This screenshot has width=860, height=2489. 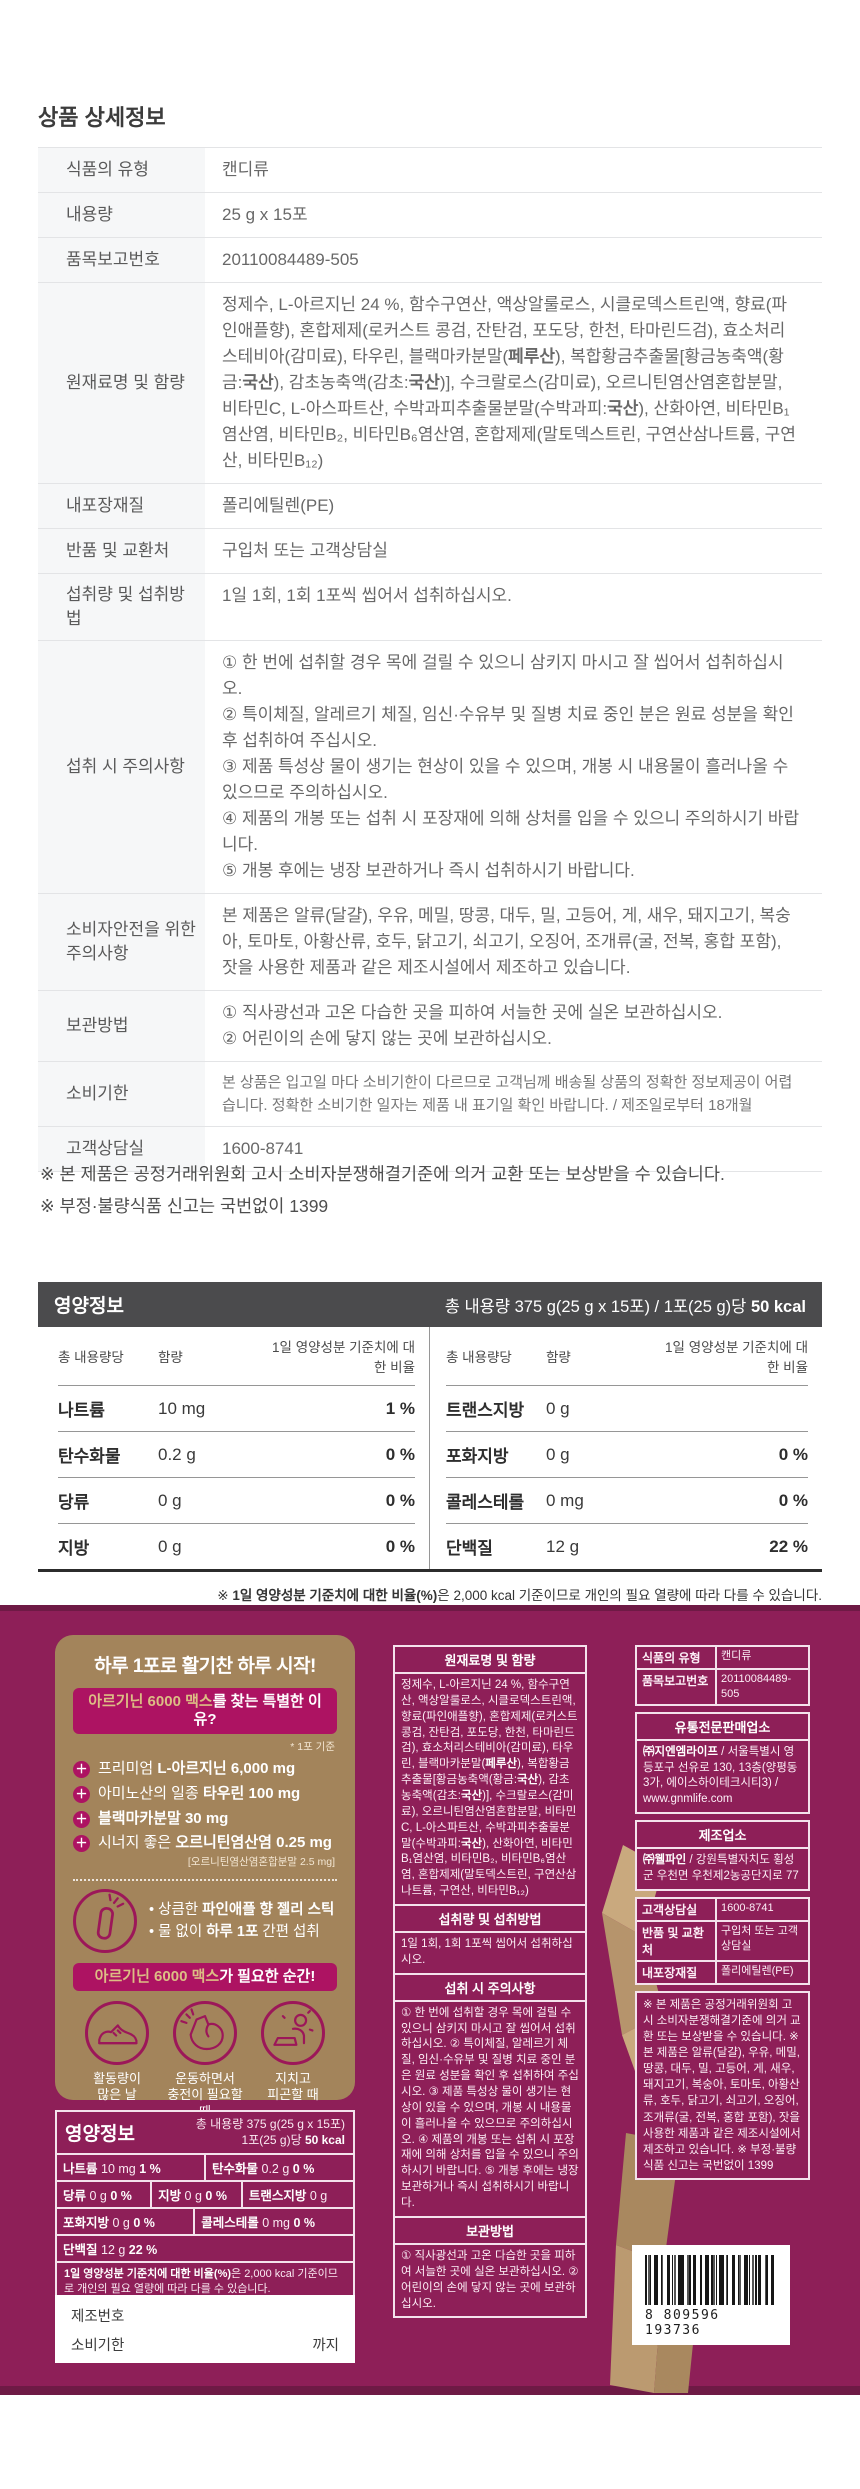 I want to click on pkg-intake-body: 1일 1회, 1회 1포씩 씹어서 섭취하십시오., so click(x=490, y=1954).